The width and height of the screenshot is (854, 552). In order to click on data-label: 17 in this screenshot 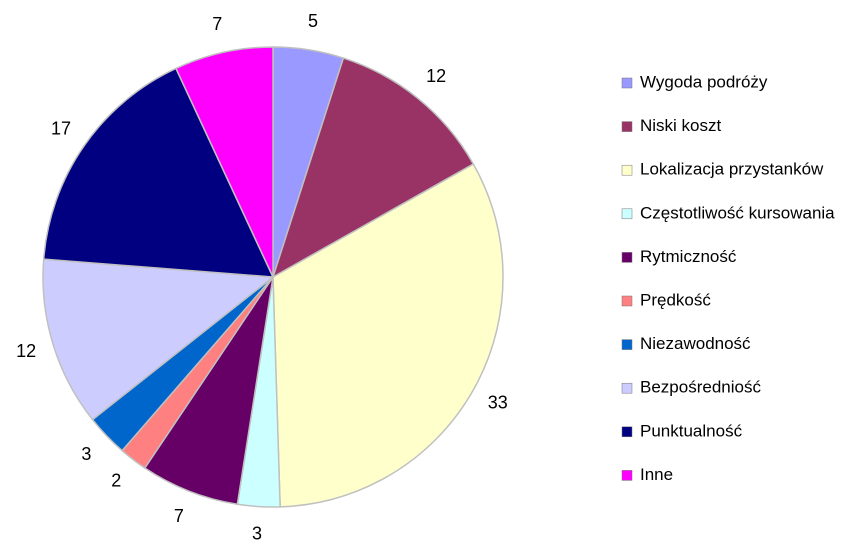, I will do `click(61, 129)`.